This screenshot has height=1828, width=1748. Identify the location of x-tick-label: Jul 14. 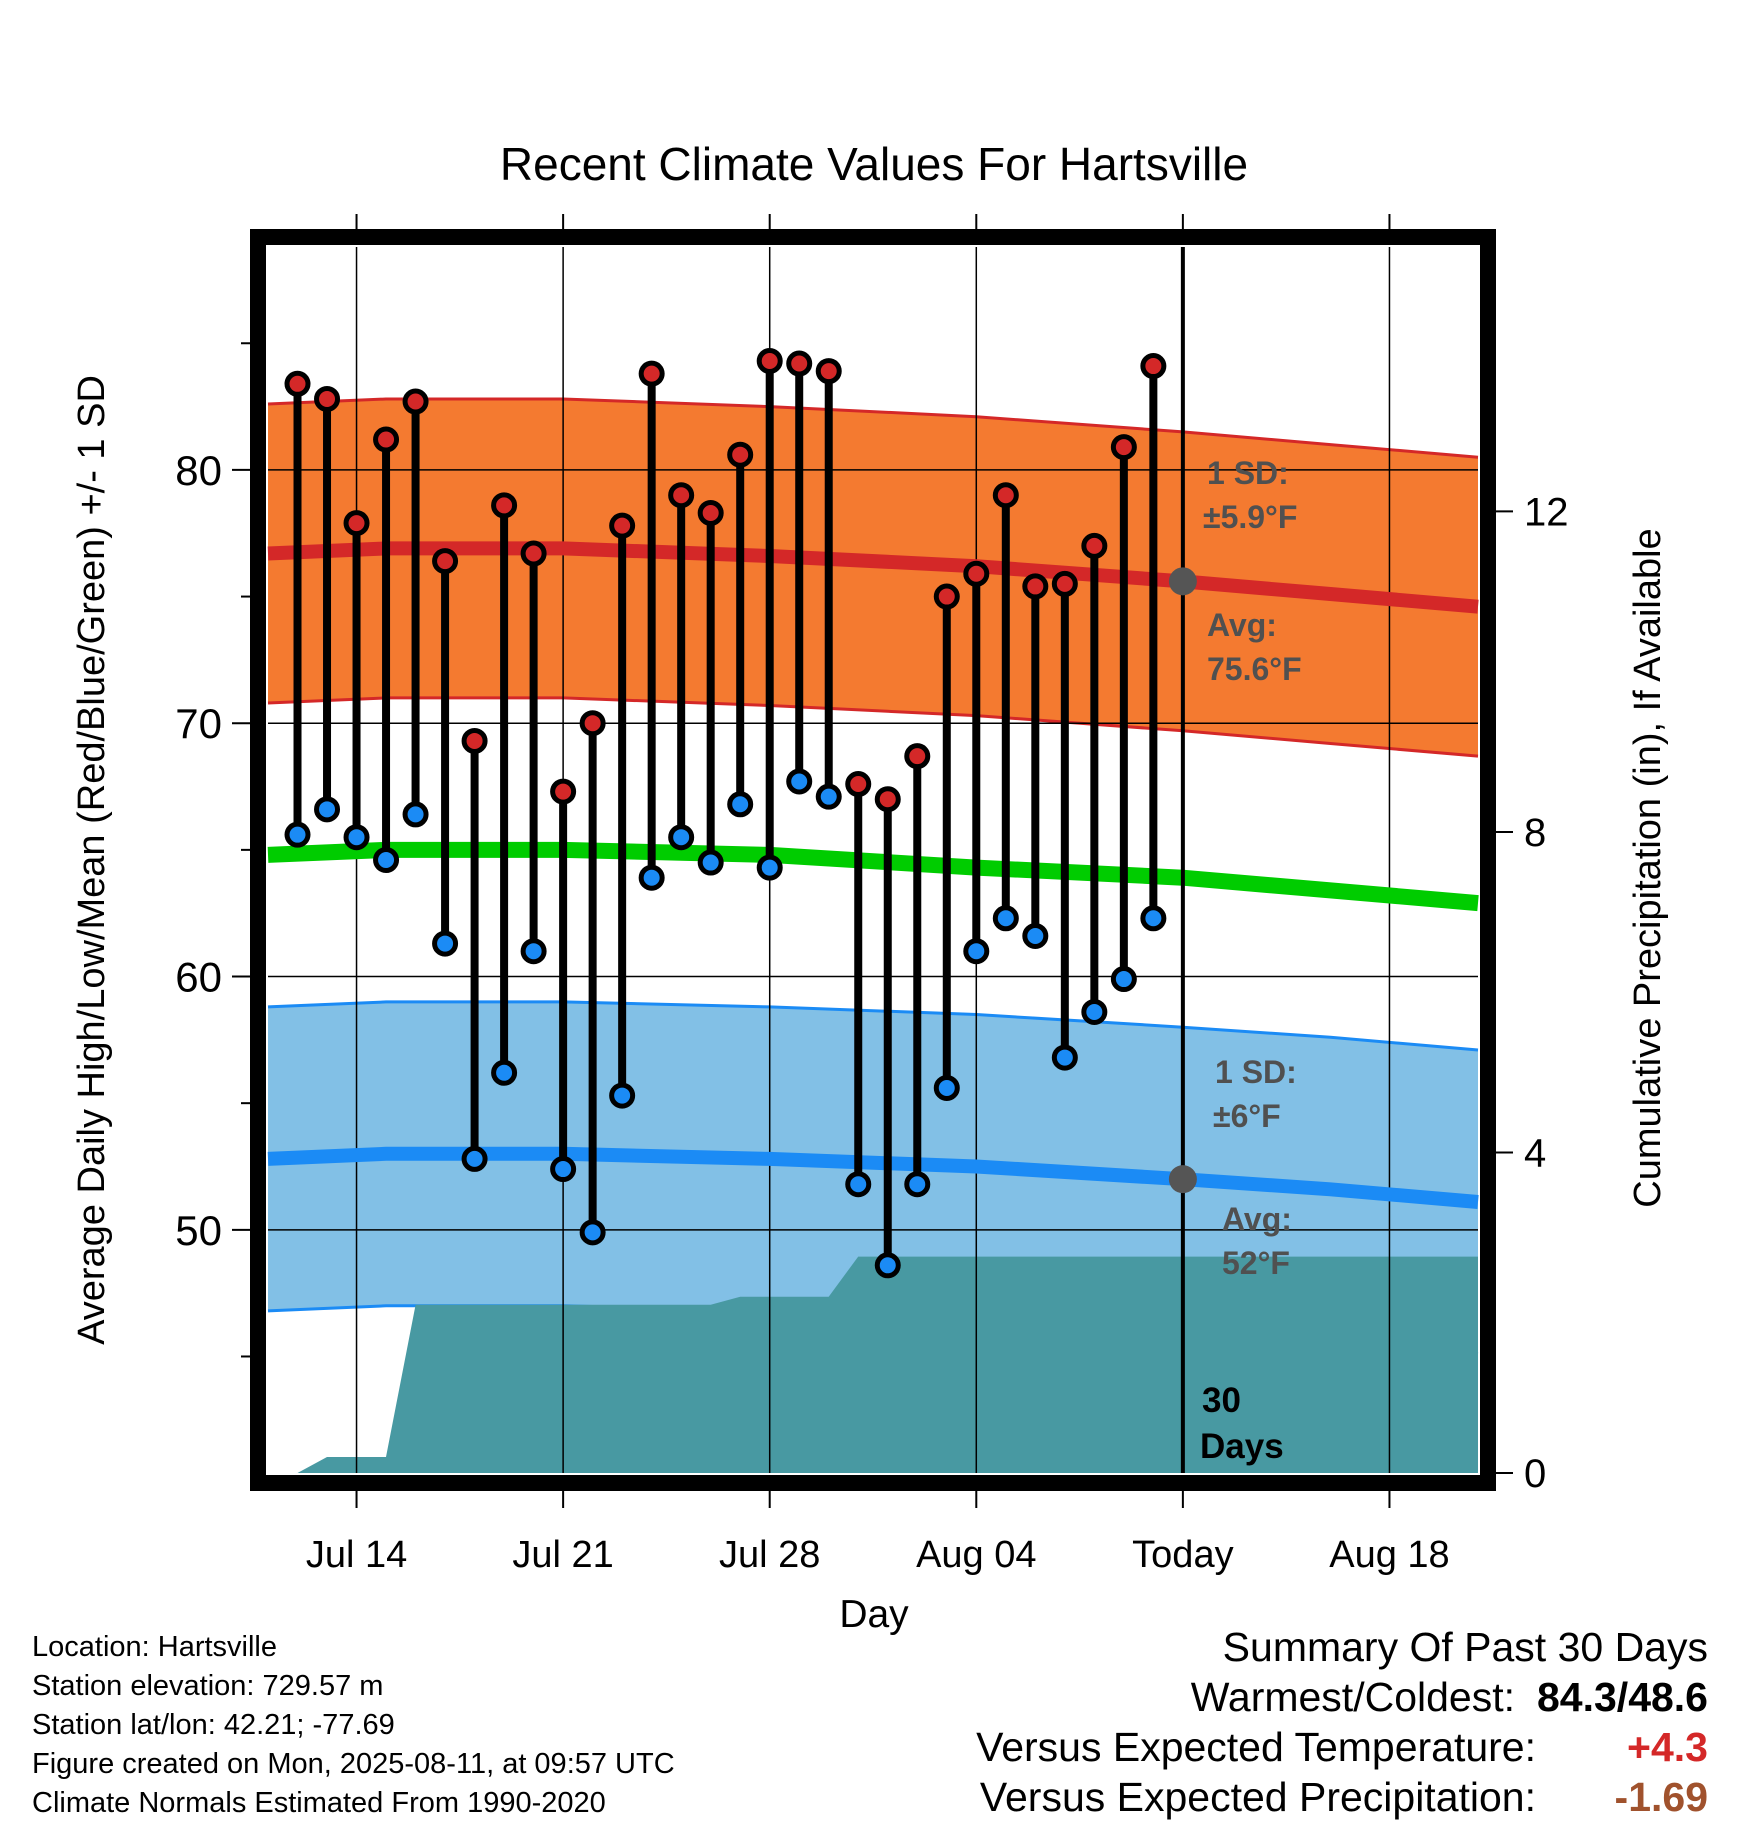
(356, 1555).